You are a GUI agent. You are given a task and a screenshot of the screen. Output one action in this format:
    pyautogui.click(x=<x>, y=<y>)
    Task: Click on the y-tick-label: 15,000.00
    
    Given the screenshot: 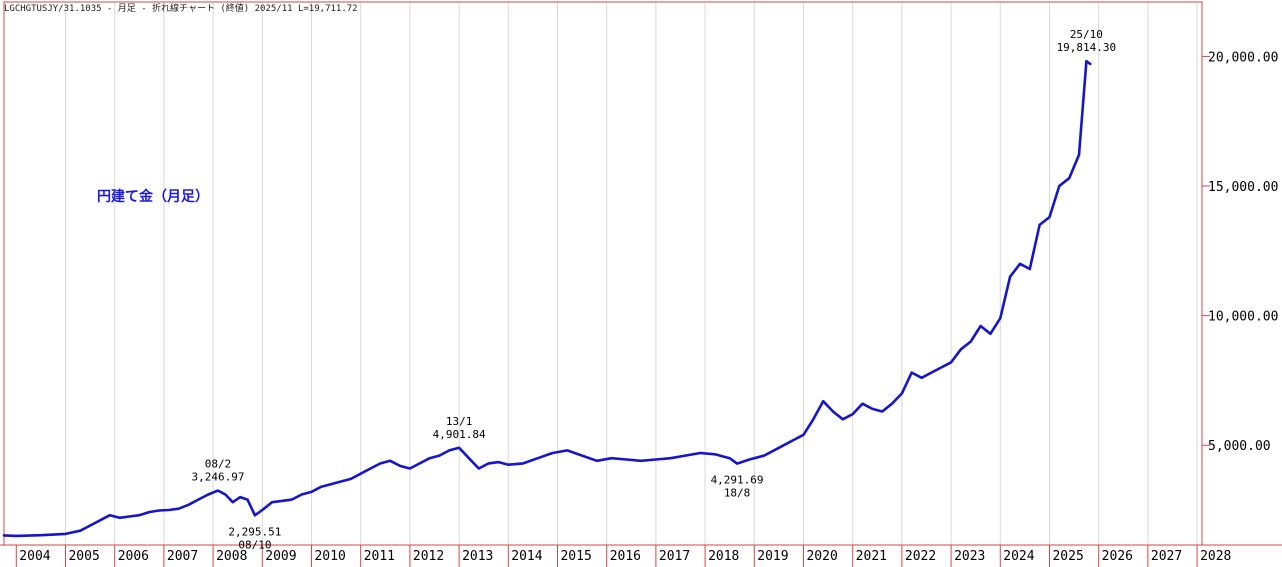 What is the action you would take?
    pyautogui.click(x=1243, y=187)
    